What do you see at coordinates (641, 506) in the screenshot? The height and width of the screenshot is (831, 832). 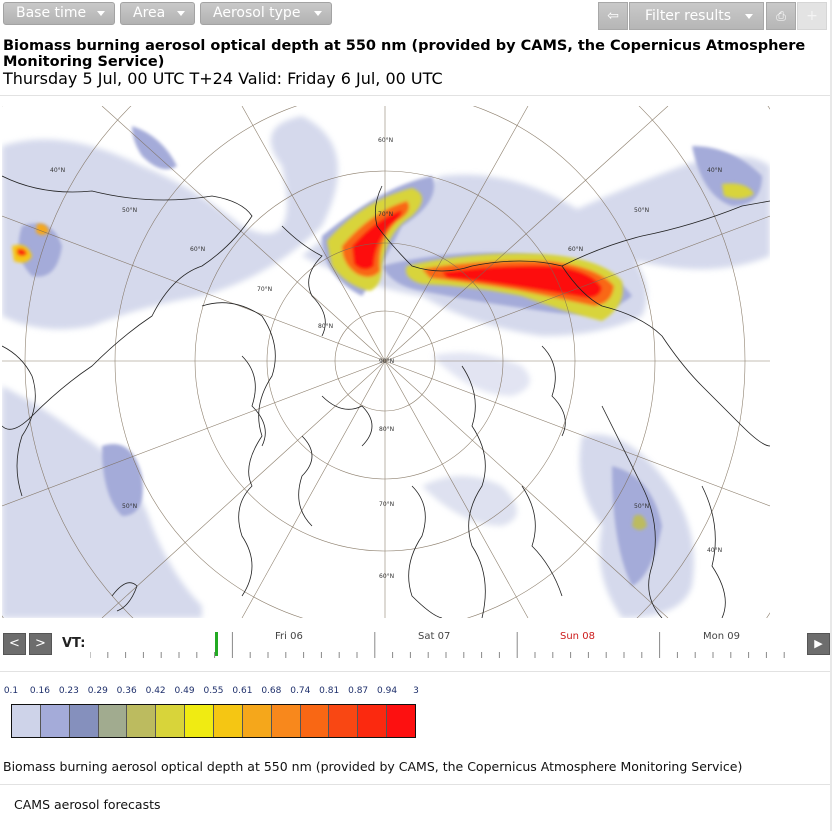 I see `lat-label-50-se: 50°N` at bounding box center [641, 506].